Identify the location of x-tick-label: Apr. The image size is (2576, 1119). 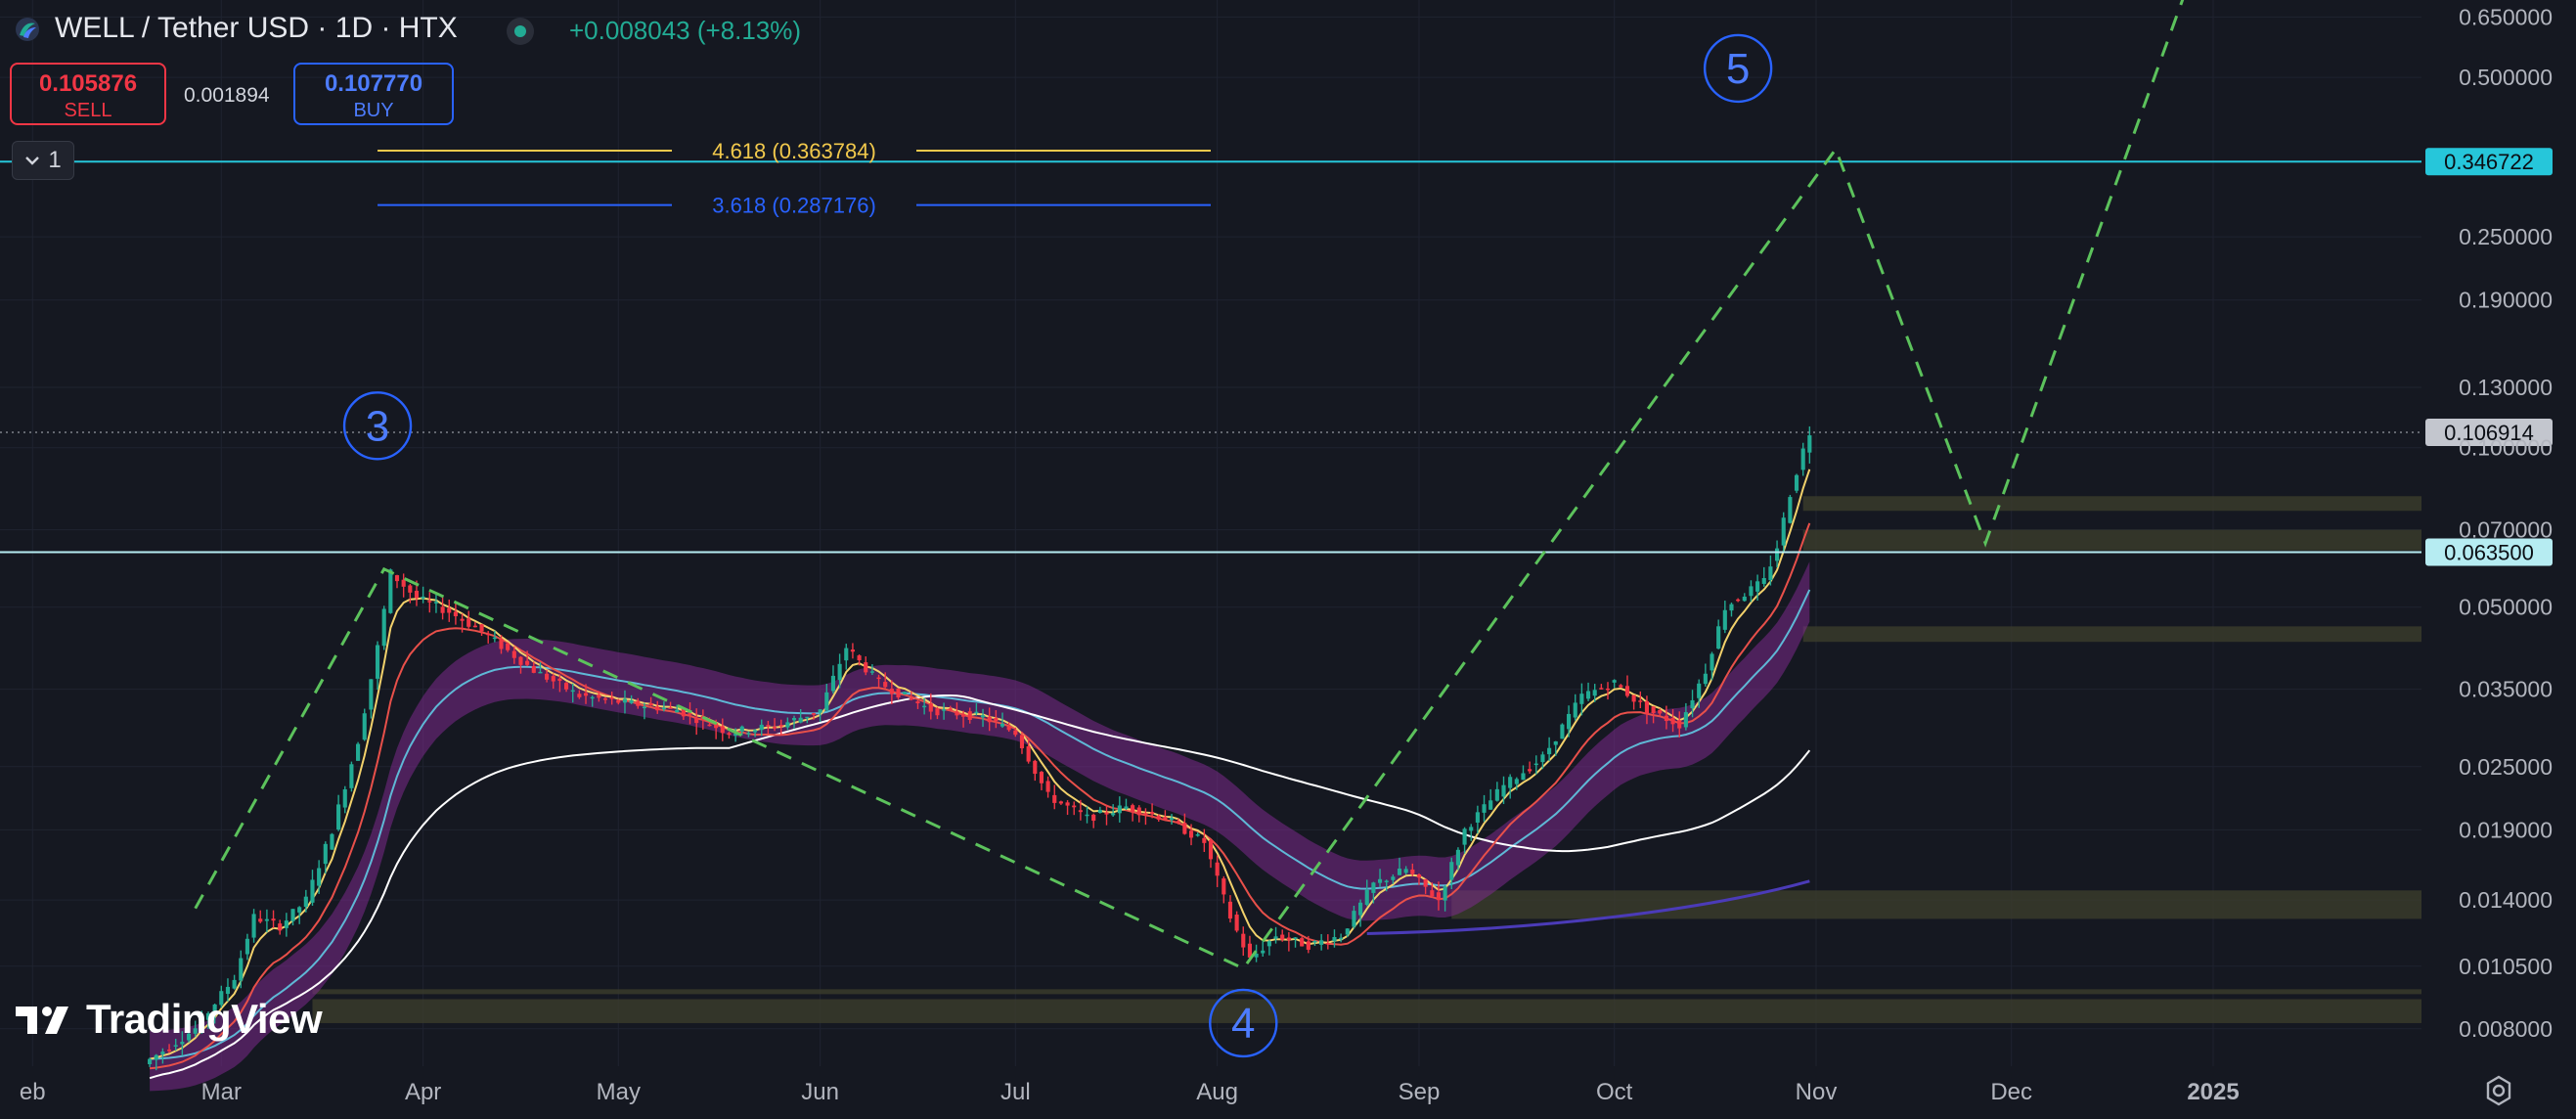
(423, 1092).